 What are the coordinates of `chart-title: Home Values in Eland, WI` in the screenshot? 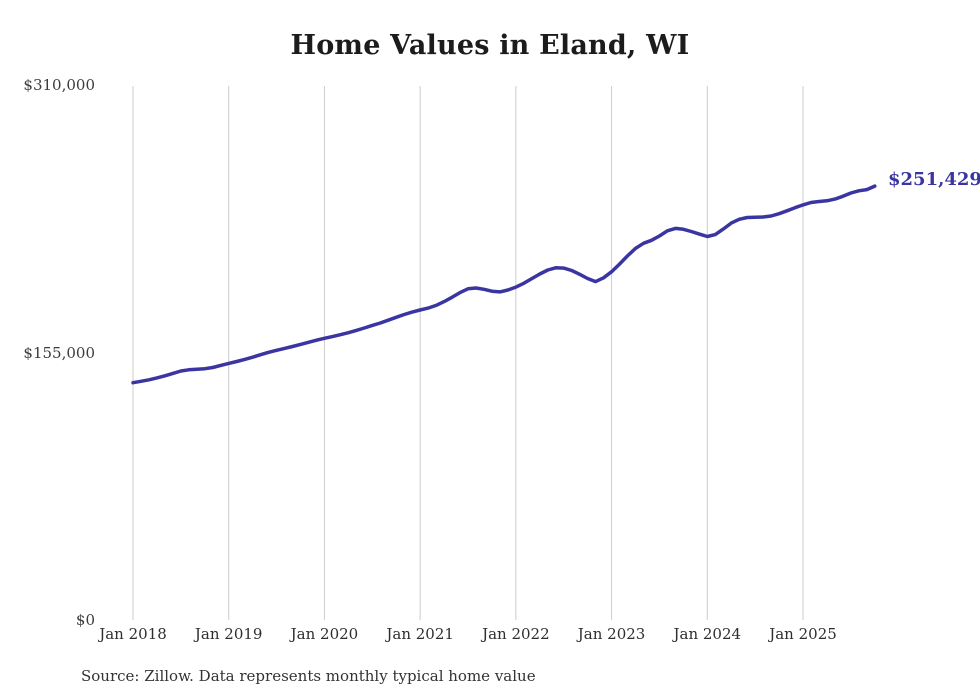 It's located at (490, 45).